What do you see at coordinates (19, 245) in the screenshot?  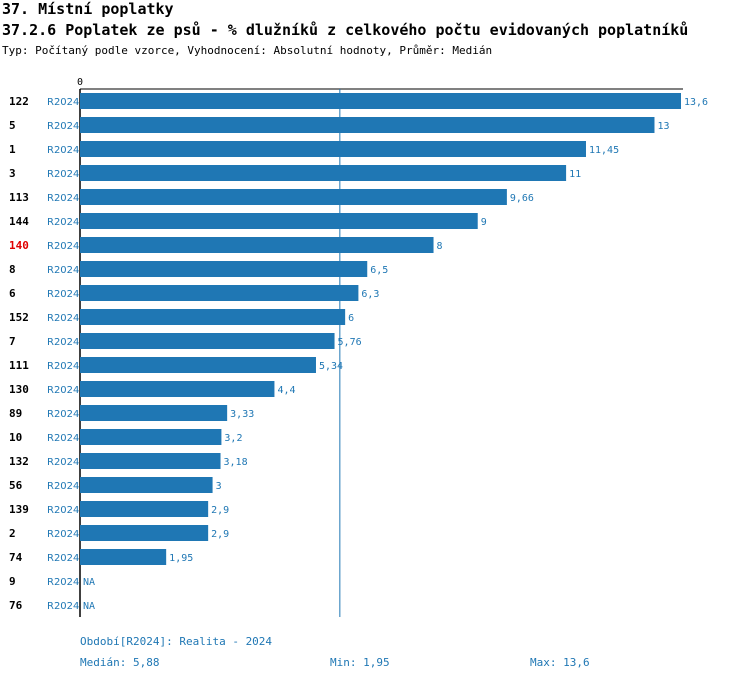 I see `category-label: 140` at bounding box center [19, 245].